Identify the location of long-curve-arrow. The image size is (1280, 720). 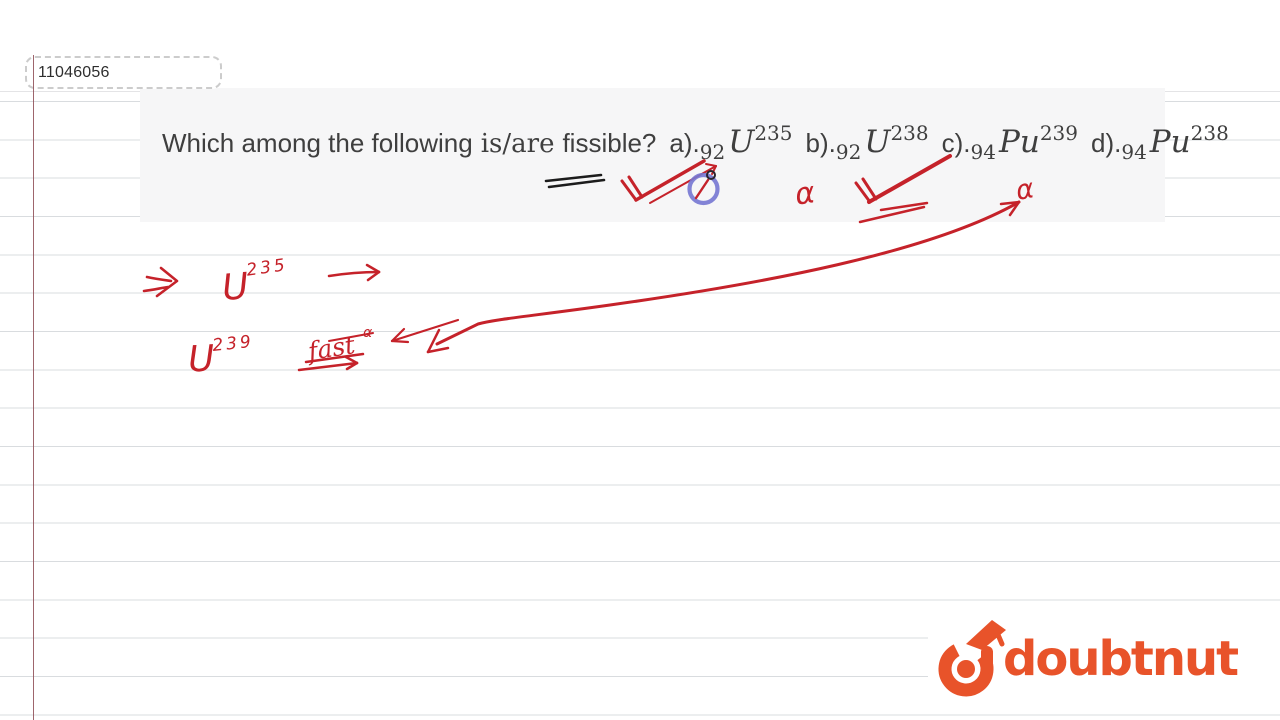
(723, 277).